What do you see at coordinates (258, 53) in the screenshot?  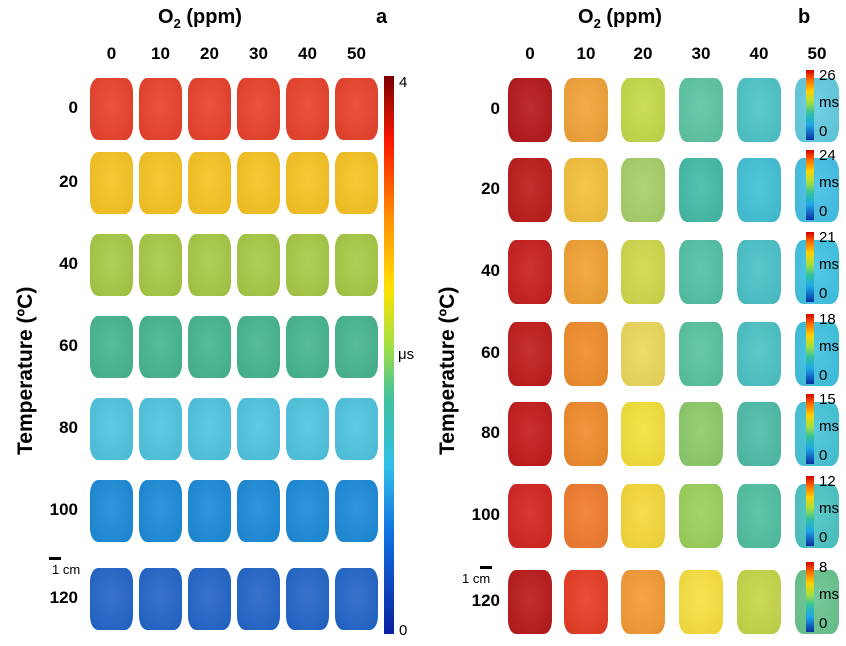 I see `panel-a-x-label-3: 30` at bounding box center [258, 53].